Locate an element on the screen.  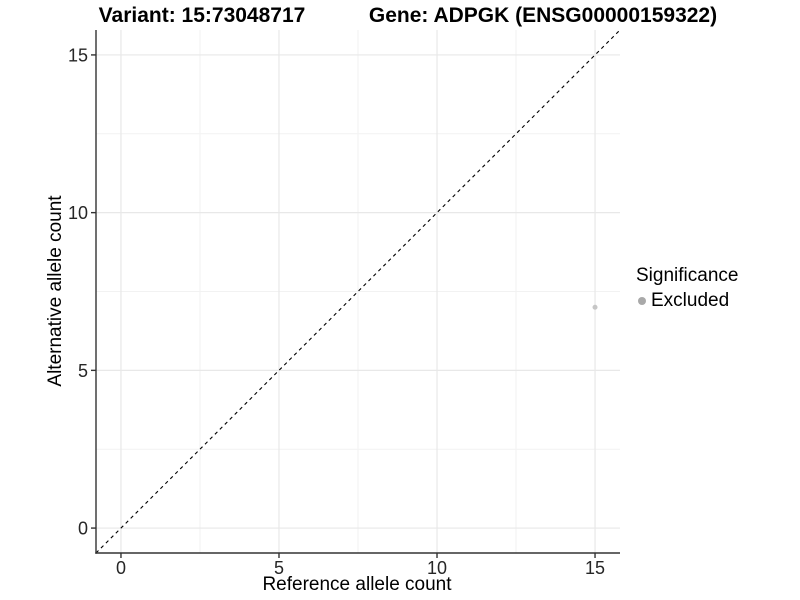
x-axis-title: Reference allele count is located at coordinates (357, 584).